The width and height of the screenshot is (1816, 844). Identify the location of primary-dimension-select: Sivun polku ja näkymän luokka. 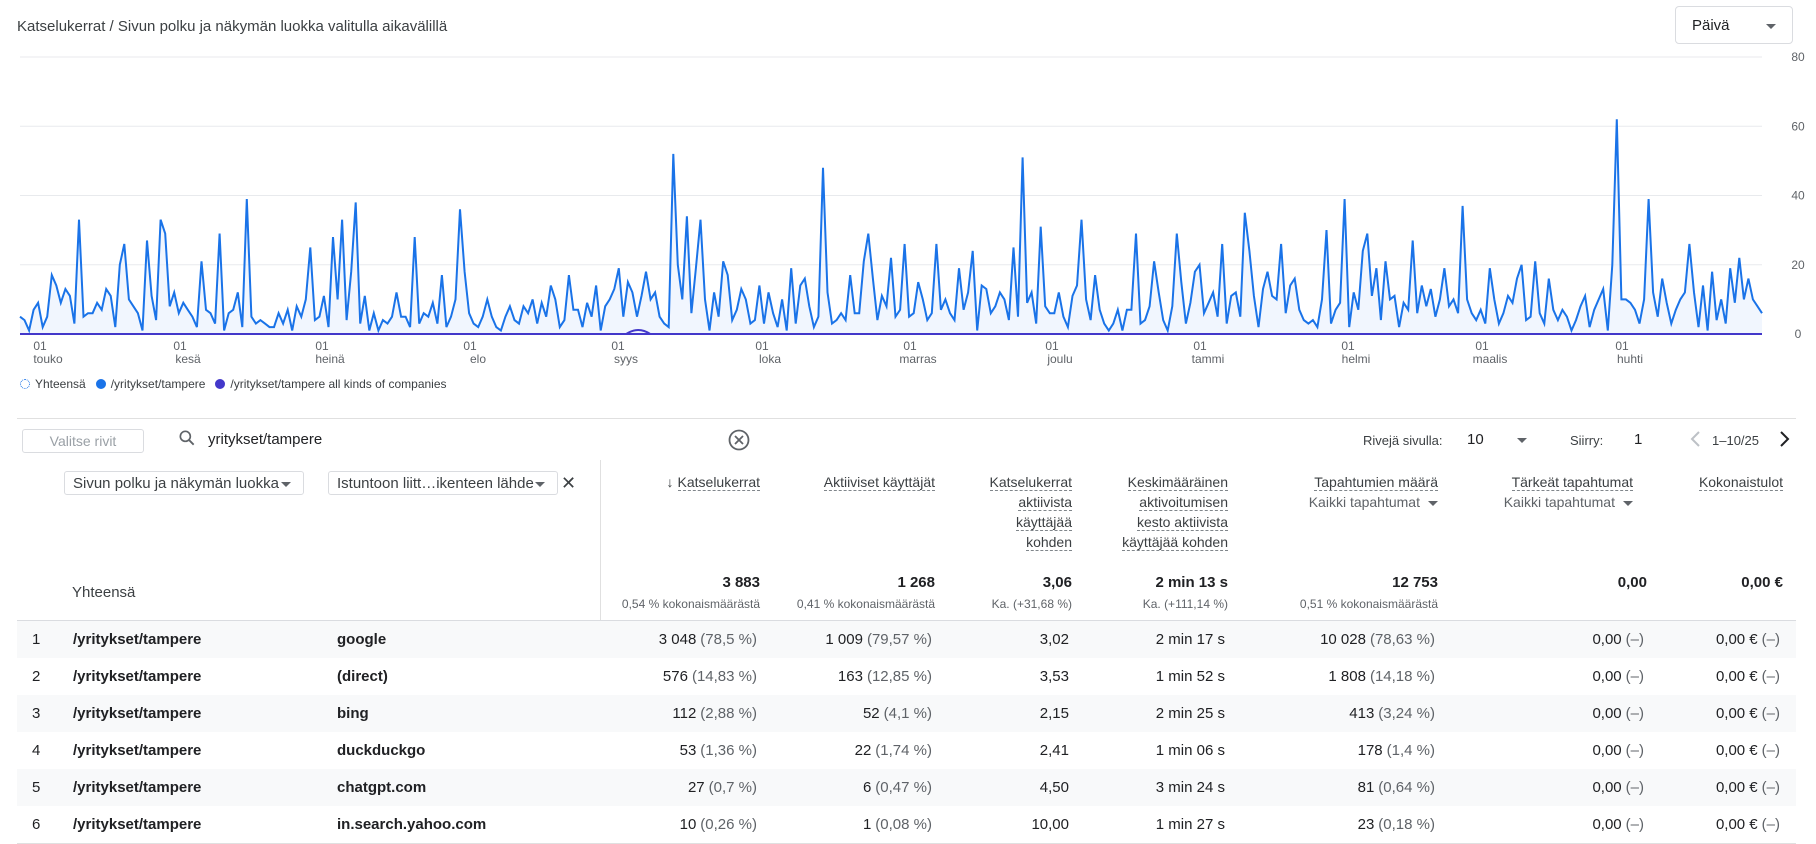
(184, 483).